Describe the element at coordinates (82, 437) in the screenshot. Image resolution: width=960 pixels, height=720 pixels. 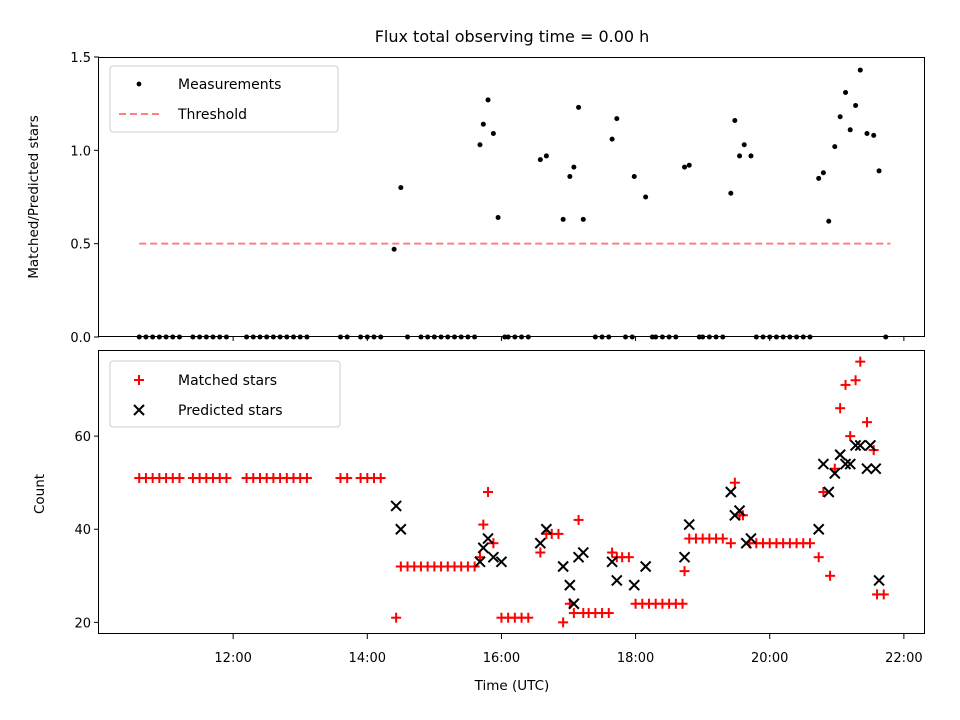
I see `y-tick-label: 60` at that location.